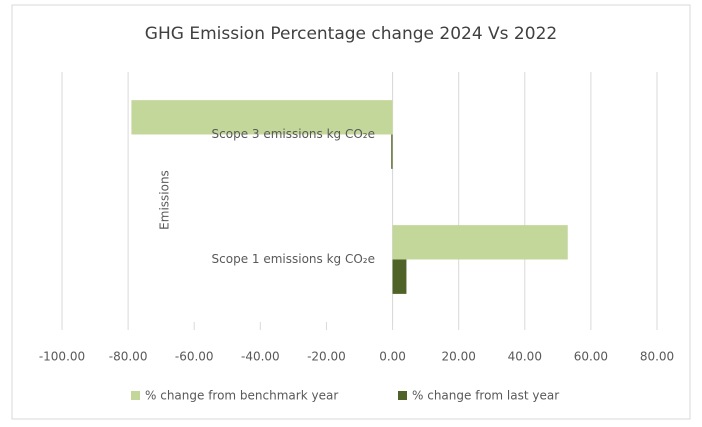  I want to click on y-tick-label: Scope 1 emissions kg CO₂e, so click(293, 259).